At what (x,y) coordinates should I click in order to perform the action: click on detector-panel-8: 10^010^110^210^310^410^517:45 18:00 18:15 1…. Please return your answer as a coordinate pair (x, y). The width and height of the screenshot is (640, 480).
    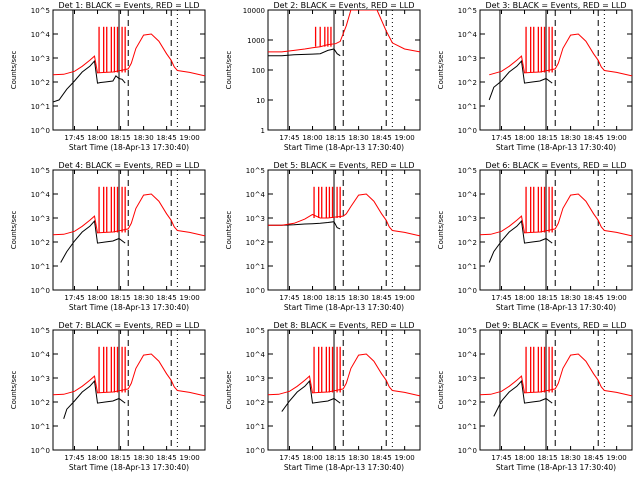
    Looking at the image, I should click on (323, 396).